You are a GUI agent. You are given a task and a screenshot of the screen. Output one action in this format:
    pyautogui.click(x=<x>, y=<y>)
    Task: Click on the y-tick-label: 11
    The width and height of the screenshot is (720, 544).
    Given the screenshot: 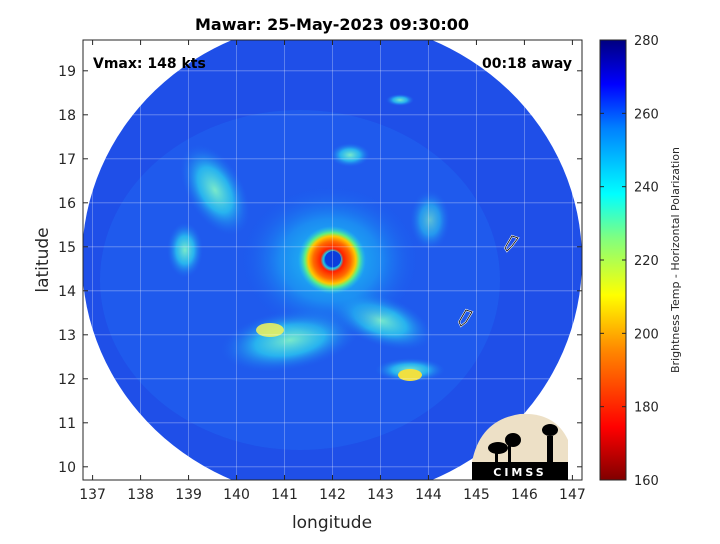 What is the action you would take?
    pyautogui.click(x=67, y=424)
    